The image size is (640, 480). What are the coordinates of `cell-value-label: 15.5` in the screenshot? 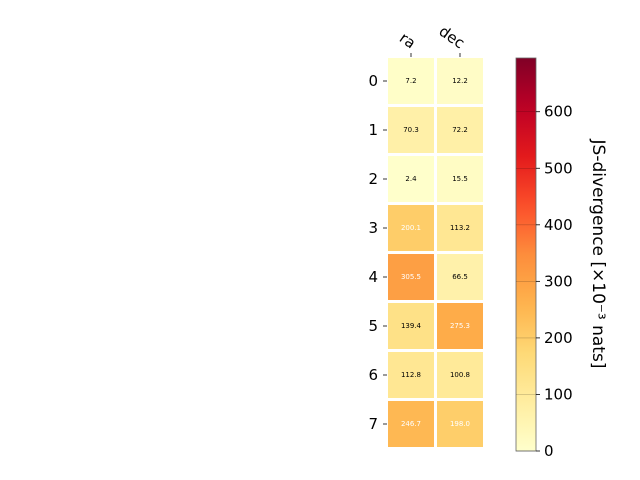 It's located at (460, 179).